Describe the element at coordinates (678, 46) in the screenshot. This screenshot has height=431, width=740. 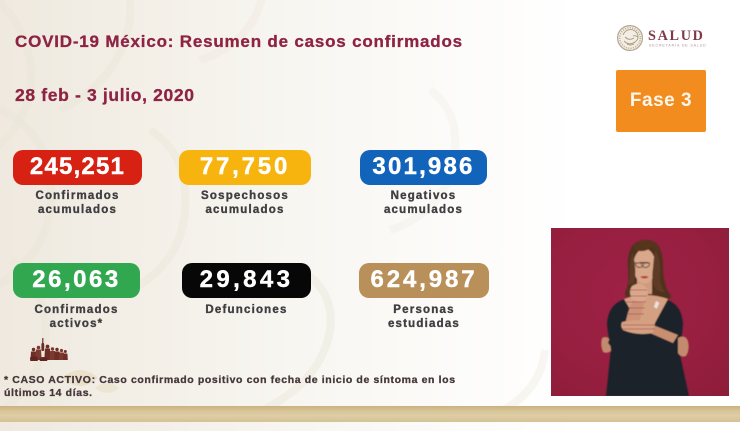
I see `svg-text: SECRETARÍA DE SALUD` at that location.